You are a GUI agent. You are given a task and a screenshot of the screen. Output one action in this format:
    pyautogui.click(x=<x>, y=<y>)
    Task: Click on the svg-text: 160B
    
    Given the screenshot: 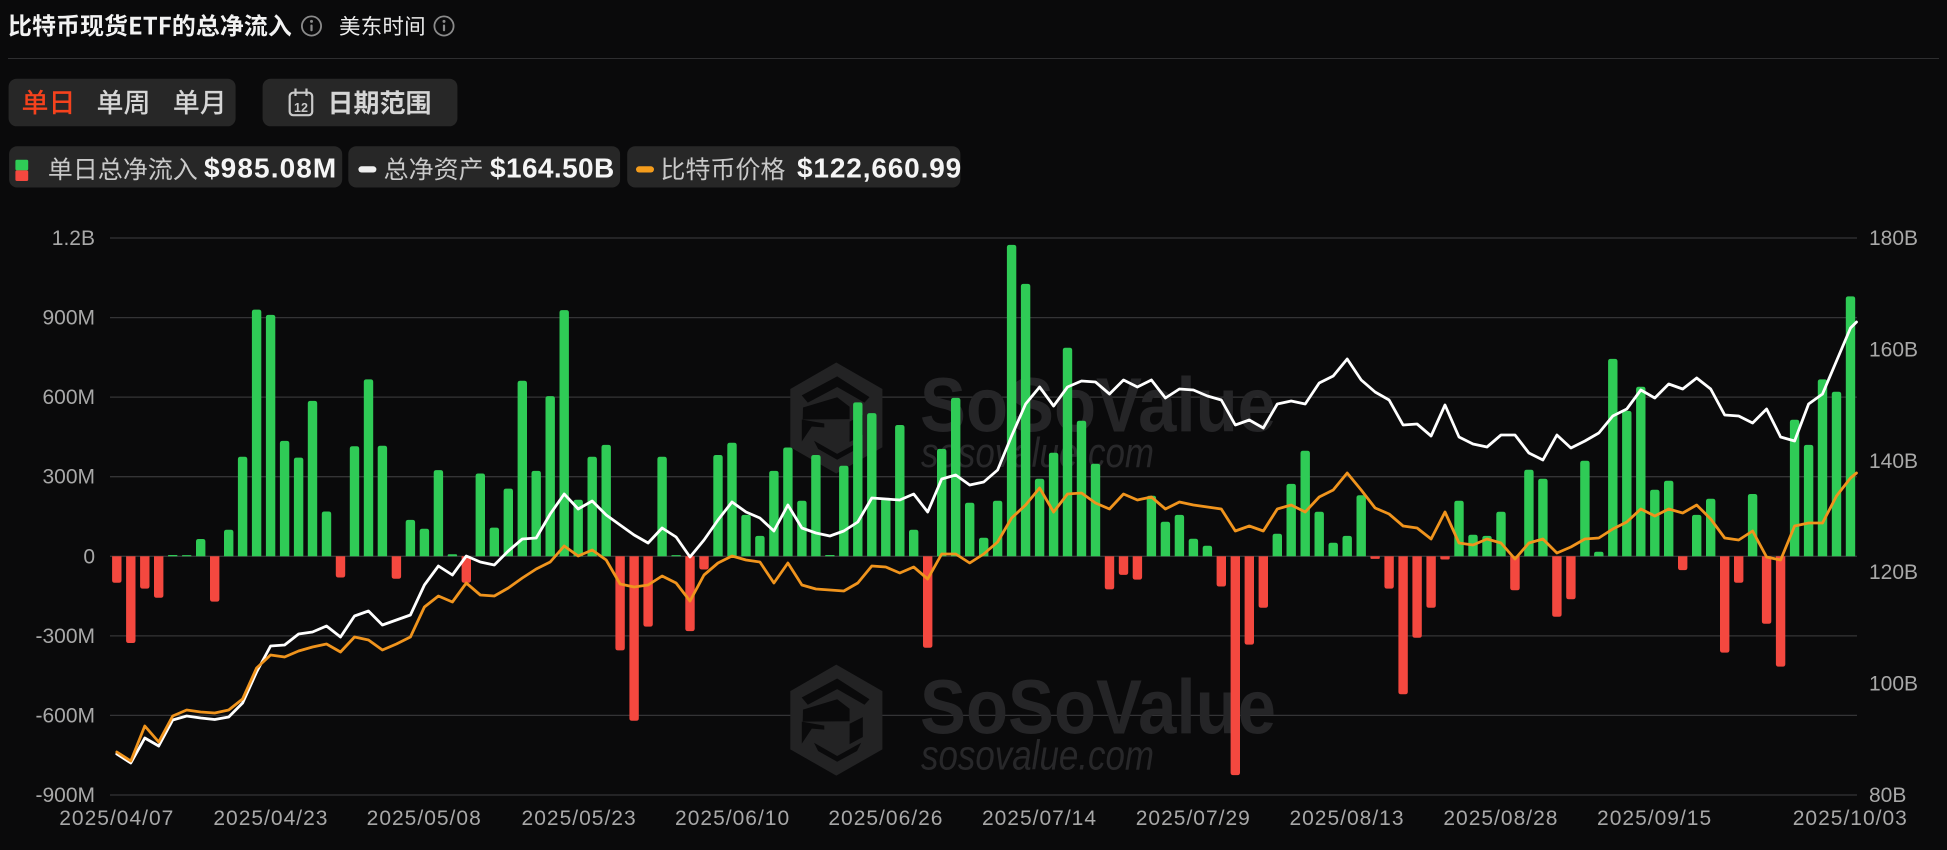 What is the action you would take?
    pyautogui.click(x=1893, y=349)
    